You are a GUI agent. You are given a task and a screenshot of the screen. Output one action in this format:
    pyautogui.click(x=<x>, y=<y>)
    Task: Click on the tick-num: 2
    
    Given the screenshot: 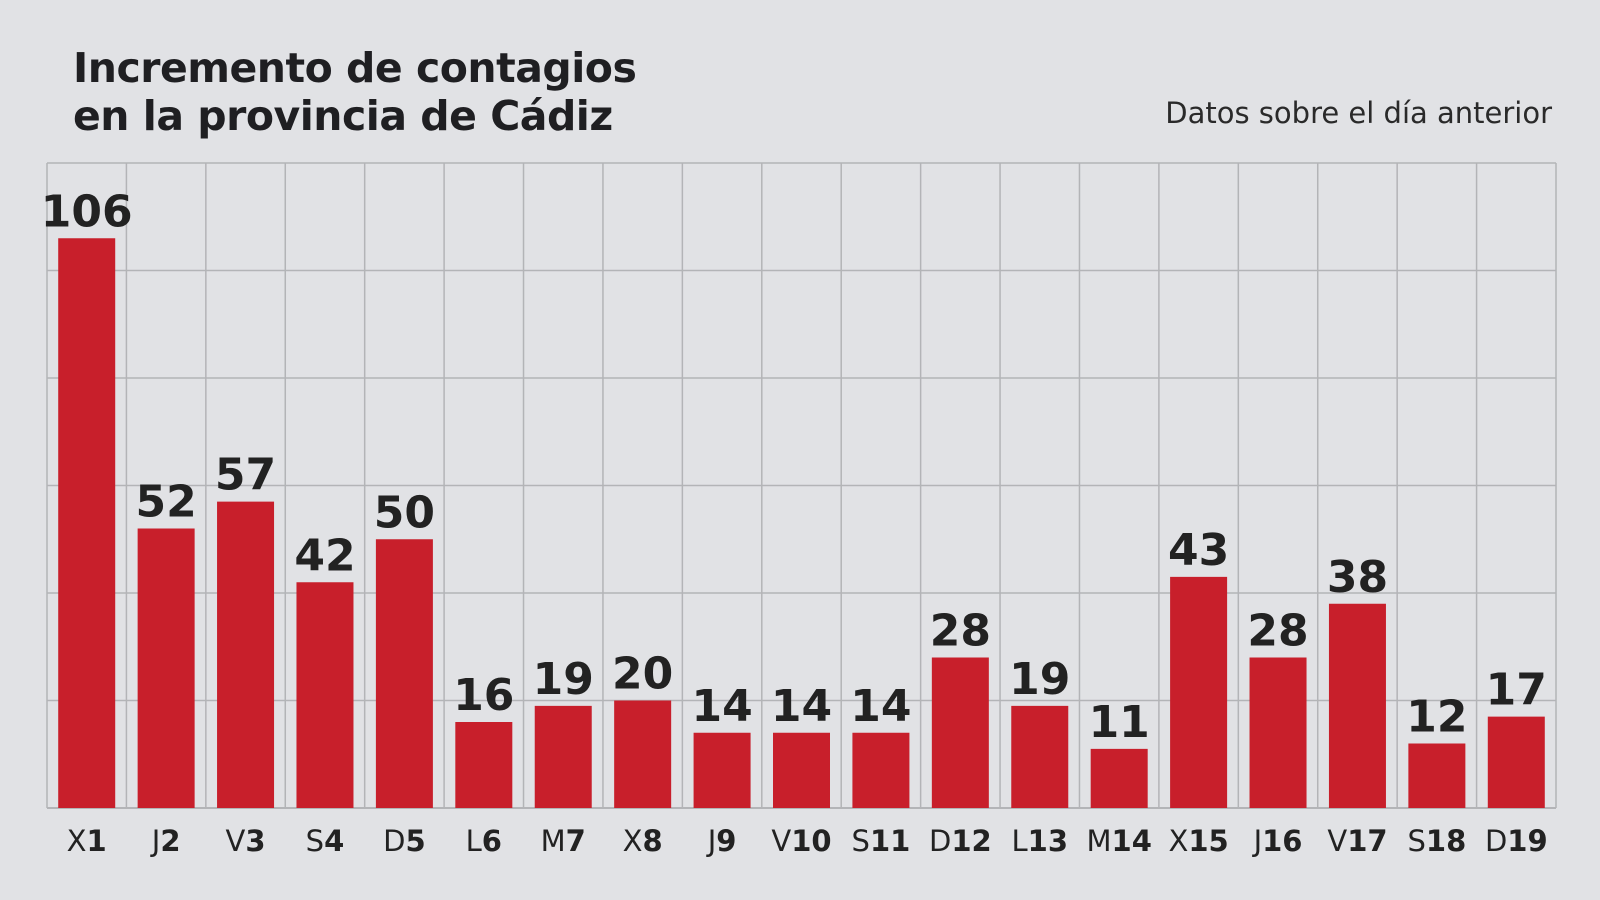 What is the action you would take?
    pyautogui.click(x=170, y=841)
    